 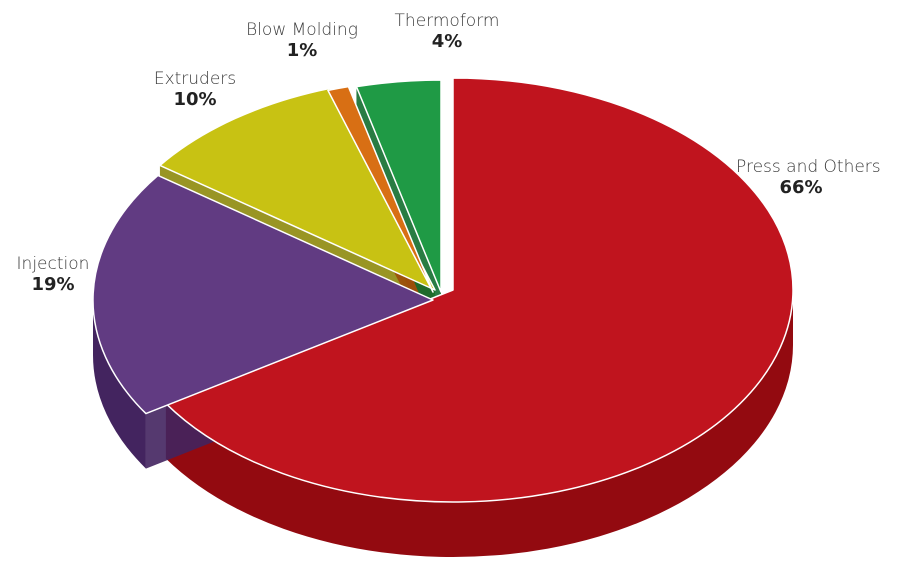 I want to click on slice-value-extruders: 10%, so click(x=195, y=99).